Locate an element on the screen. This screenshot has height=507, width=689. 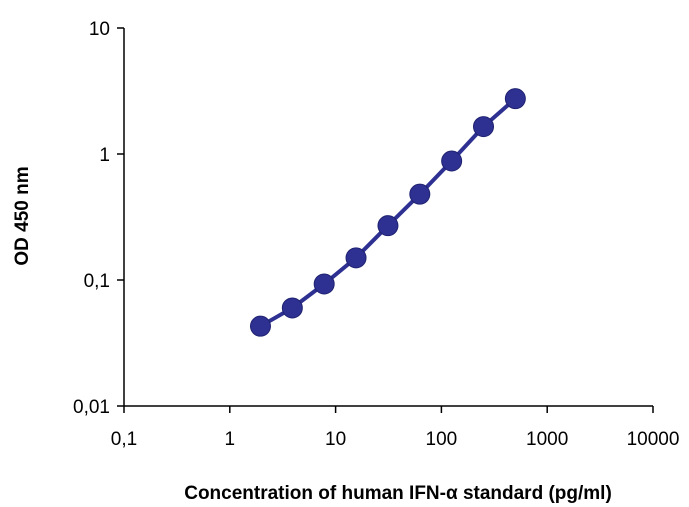
x-tick-label: 10000 is located at coordinates (653, 439).